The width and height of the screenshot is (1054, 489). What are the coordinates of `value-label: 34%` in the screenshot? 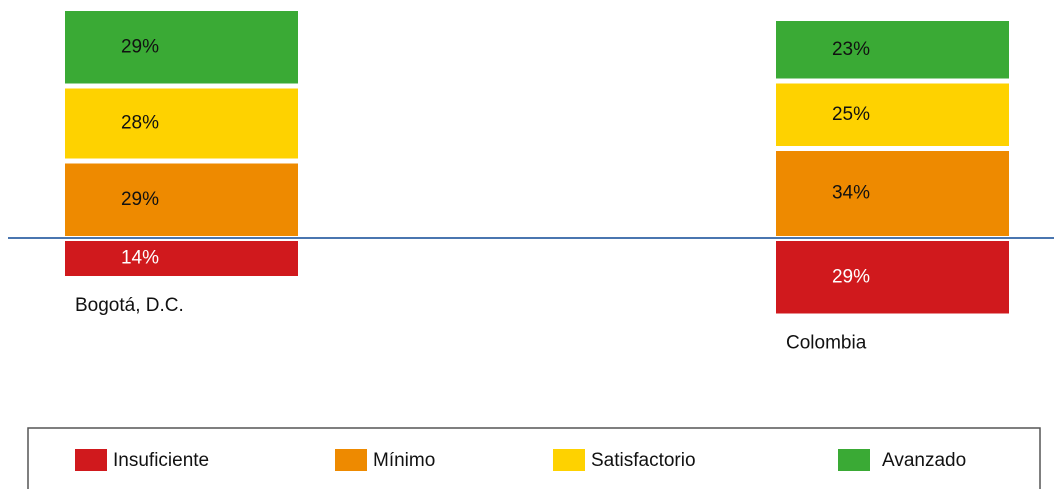 It's located at (851, 193).